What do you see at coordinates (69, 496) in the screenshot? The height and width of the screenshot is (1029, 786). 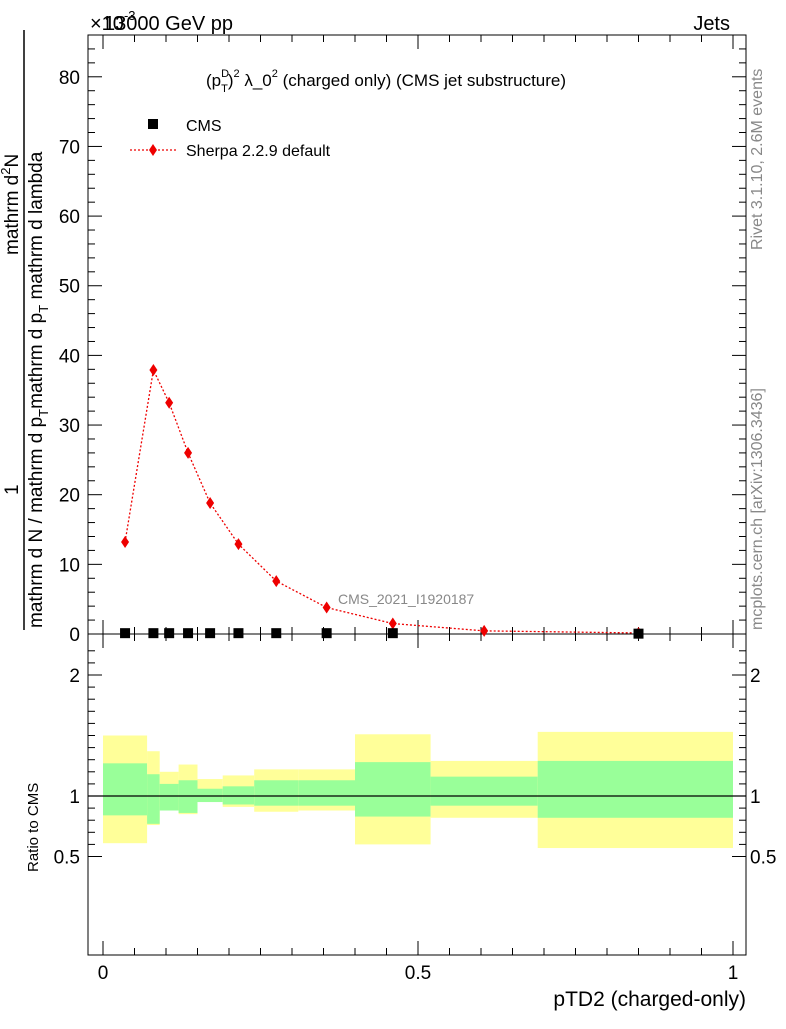 I see `main-ytick-label: 20` at bounding box center [69, 496].